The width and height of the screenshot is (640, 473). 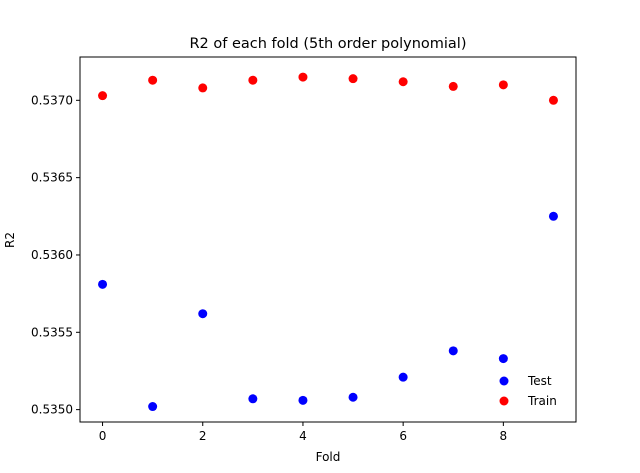 What do you see at coordinates (103, 436) in the screenshot?
I see `x-tick-label: 0` at bounding box center [103, 436].